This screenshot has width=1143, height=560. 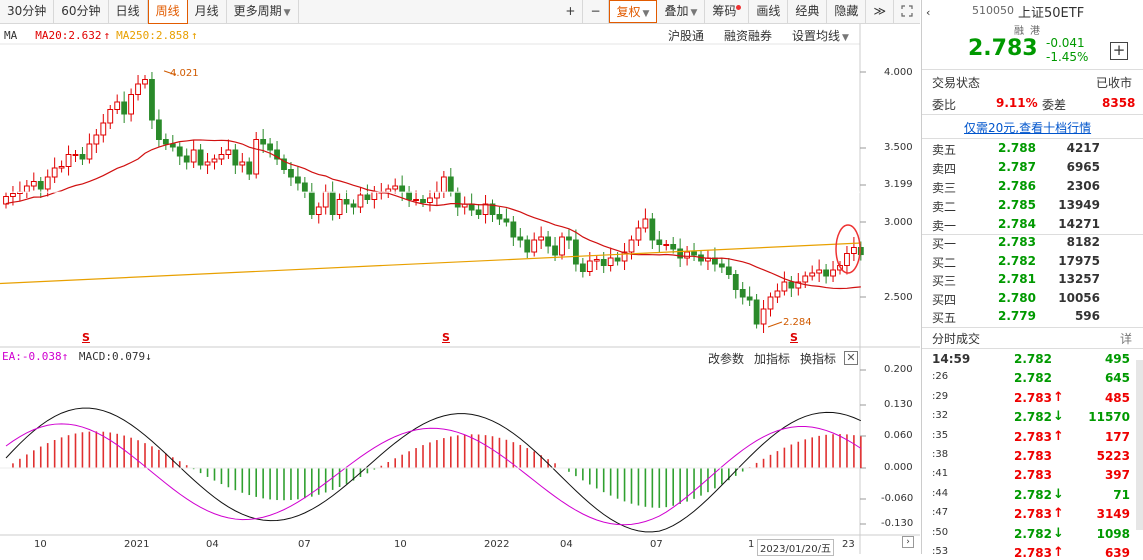 What do you see at coordinates (898, 467) in the screenshot?
I see `macd-tick: 0.000` at bounding box center [898, 467].